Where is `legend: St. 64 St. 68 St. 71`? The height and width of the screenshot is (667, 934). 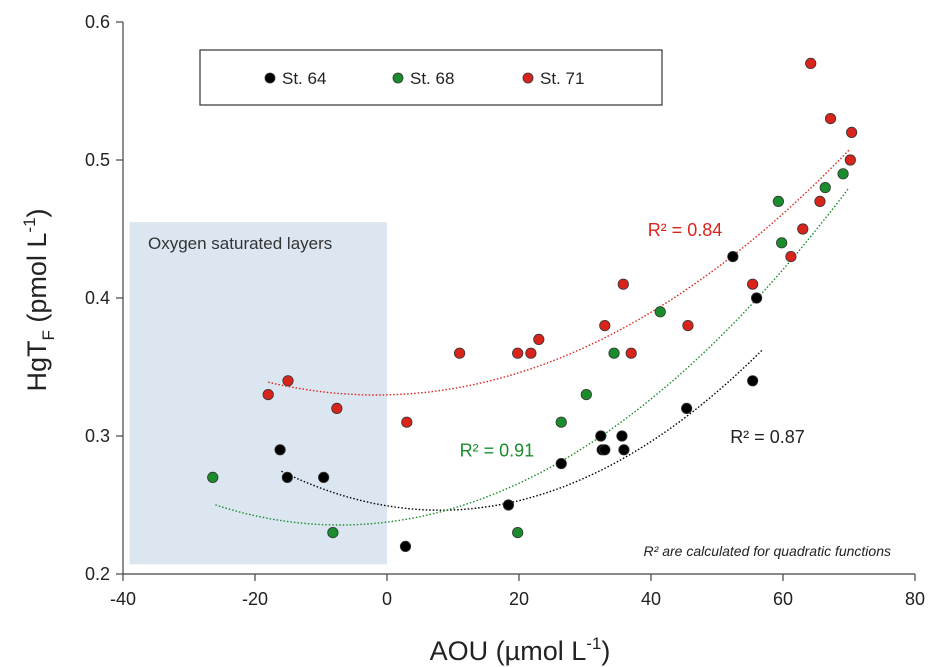
legend: St. 64 St. 68 St. 71 is located at coordinates (431, 77).